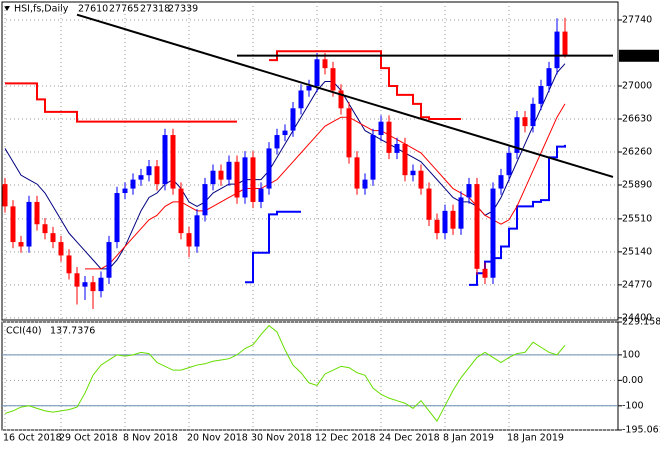 The width and height of the screenshot is (660, 450). I want to click on y-tick-label: 100, so click(631, 354).